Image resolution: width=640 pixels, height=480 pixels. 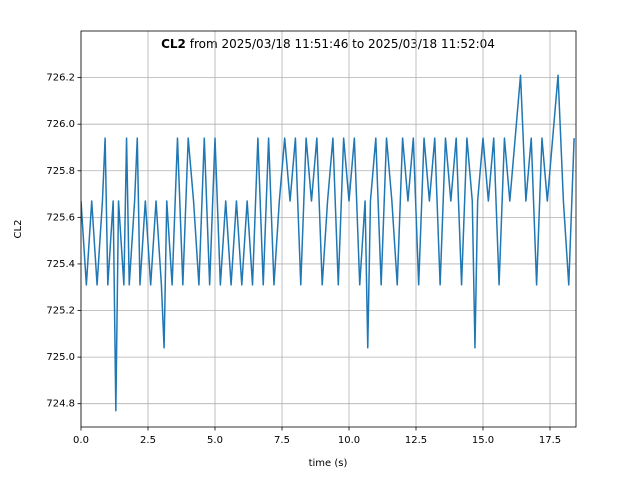 What do you see at coordinates (349, 440) in the screenshot?
I see `x-tick-label: 10.0` at bounding box center [349, 440].